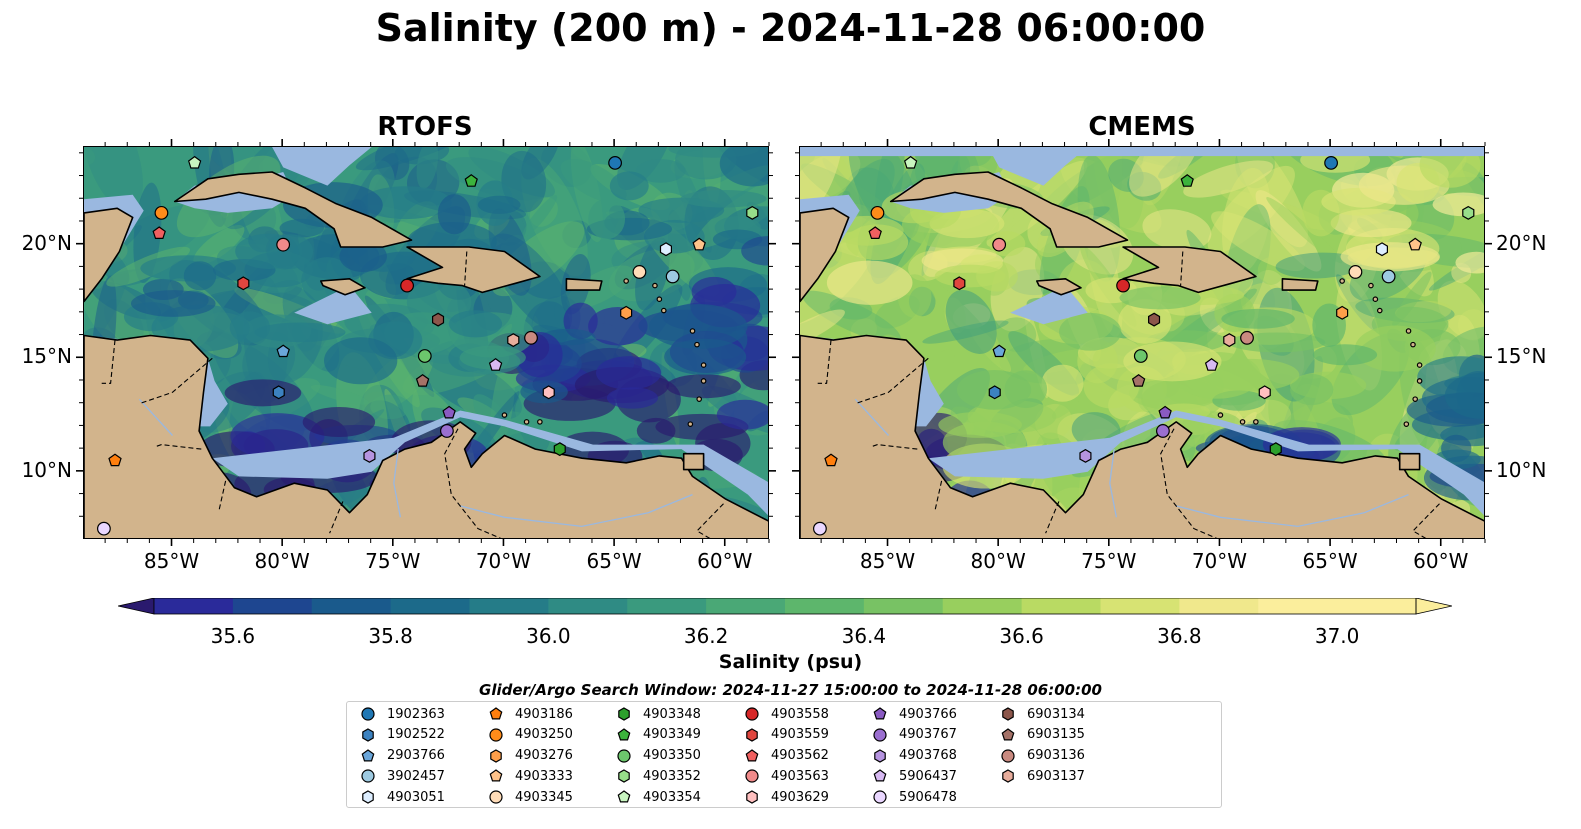 This screenshot has width=1581, height=829. I want to click on river, so click(155, 417).